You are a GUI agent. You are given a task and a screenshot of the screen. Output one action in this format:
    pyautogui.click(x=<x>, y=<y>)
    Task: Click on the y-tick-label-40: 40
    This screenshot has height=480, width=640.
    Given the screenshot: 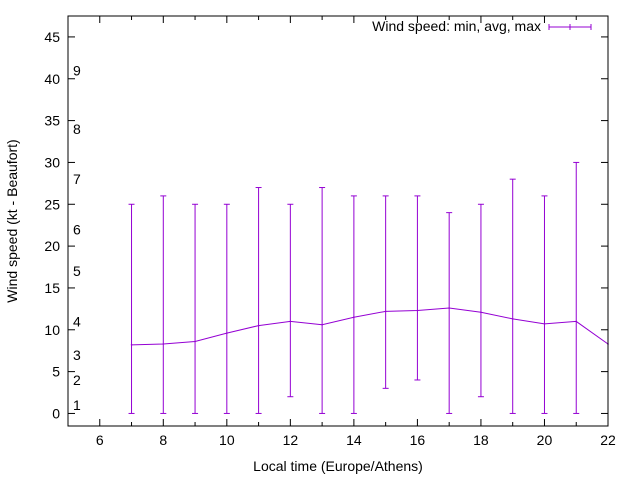 What is the action you would take?
    pyautogui.click(x=52, y=79)
    